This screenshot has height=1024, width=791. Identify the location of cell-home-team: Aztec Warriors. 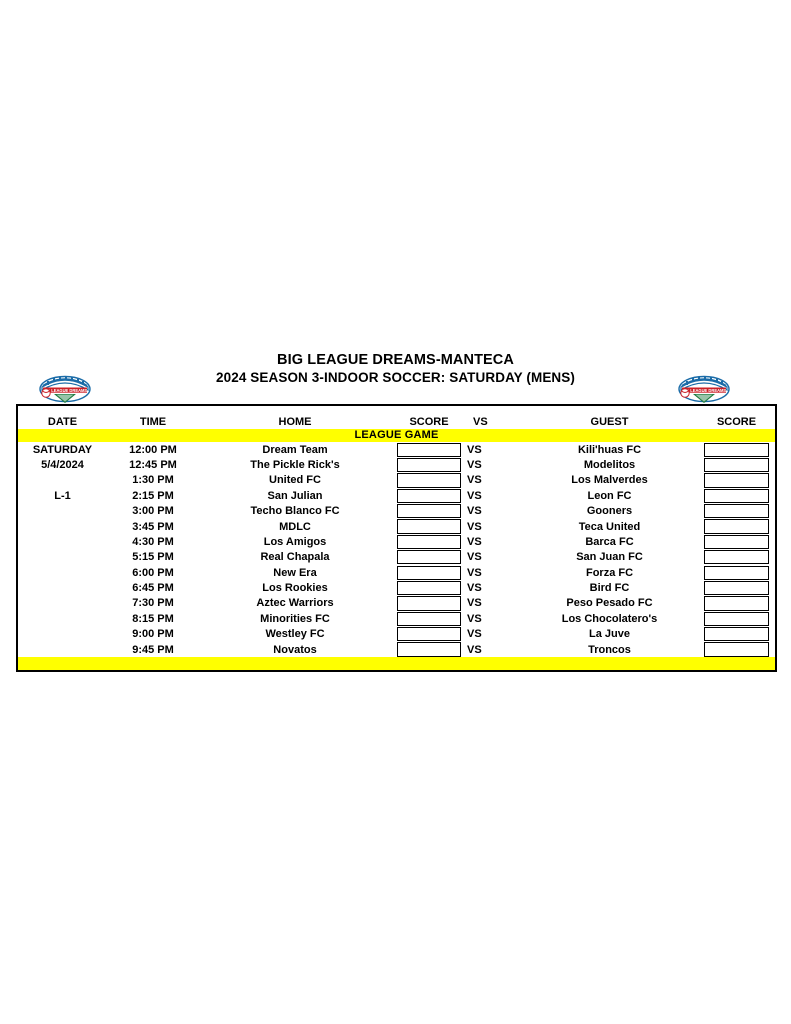
(295, 603).